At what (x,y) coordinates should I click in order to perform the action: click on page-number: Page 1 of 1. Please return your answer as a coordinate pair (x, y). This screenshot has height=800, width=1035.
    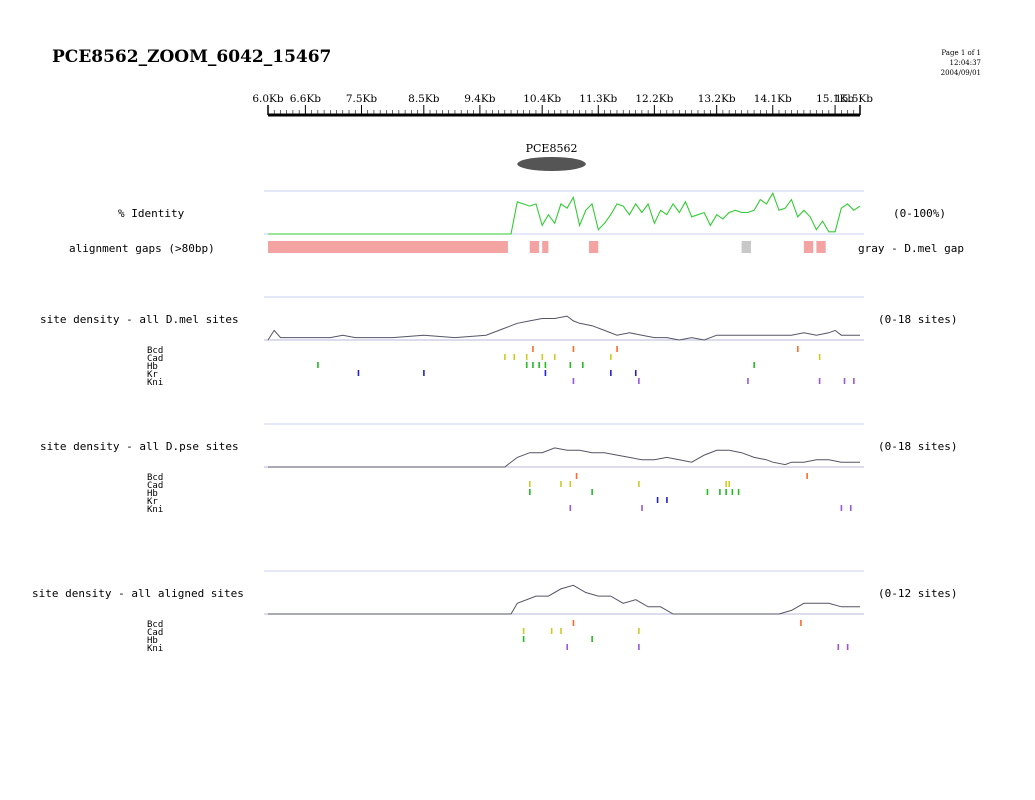
    Looking at the image, I should click on (961, 53).